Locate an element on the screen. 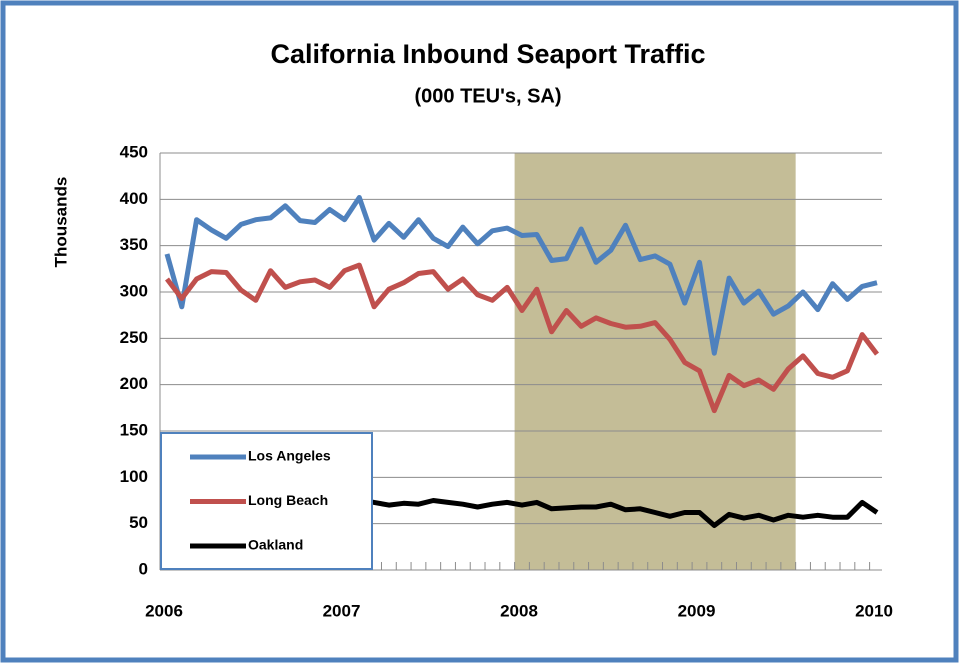 This screenshot has height=668, width=959. y-tick-label: 300 is located at coordinates (134, 290).